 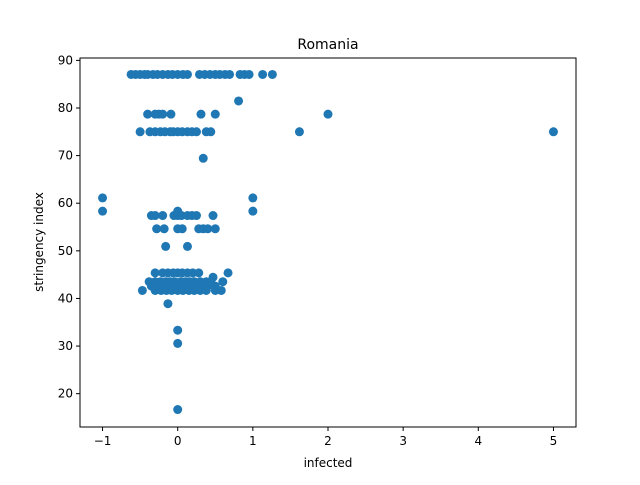 I want to click on x-tick-label: 1, so click(x=253, y=441).